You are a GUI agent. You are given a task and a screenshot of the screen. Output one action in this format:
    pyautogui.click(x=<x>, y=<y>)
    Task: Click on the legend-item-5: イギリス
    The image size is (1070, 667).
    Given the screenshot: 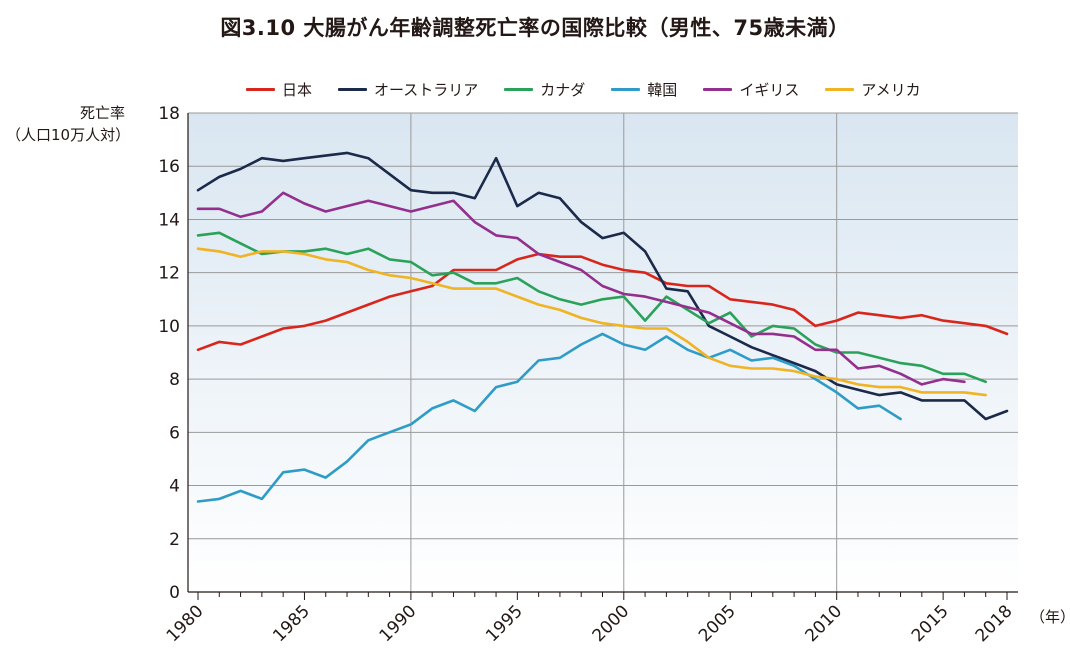 What is the action you would take?
    pyautogui.click(x=751, y=89)
    